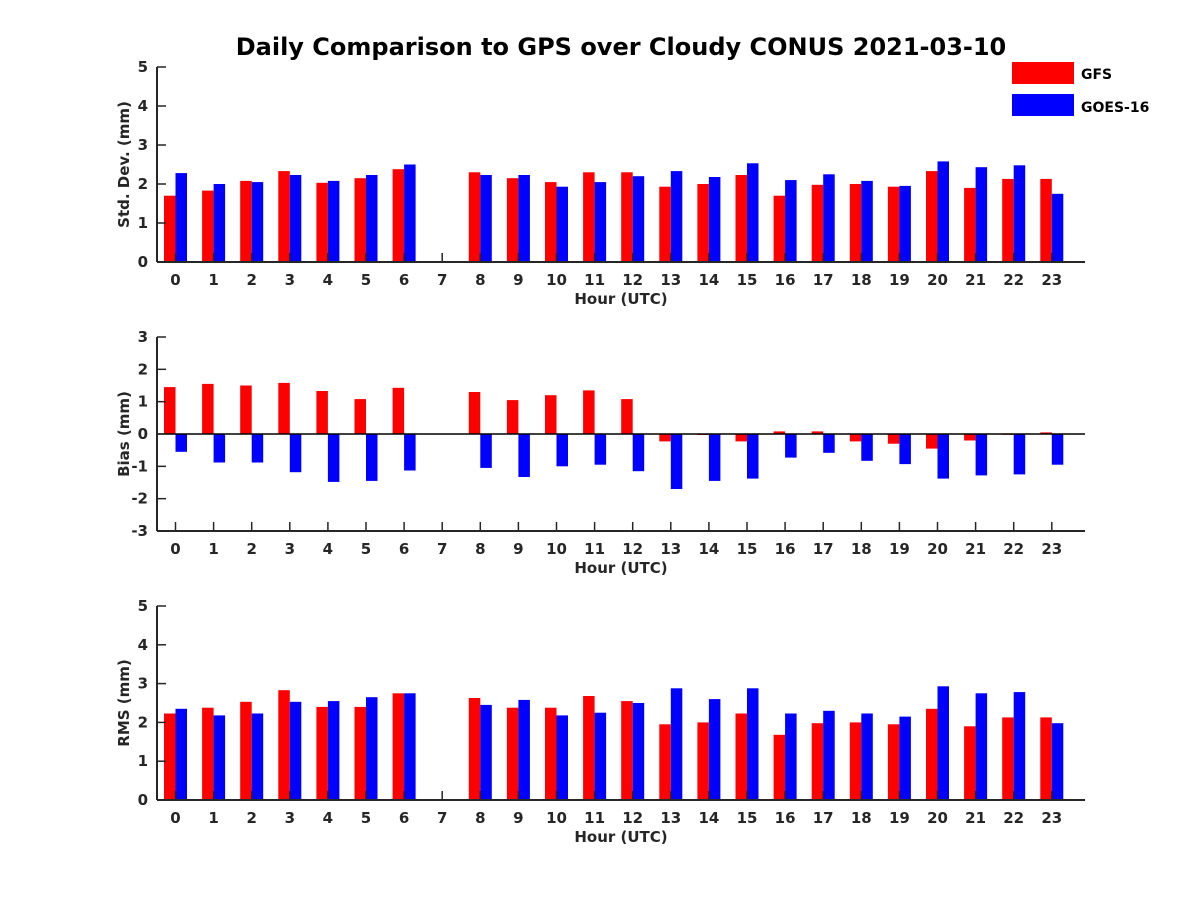 The image size is (1200, 900). What do you see at coordinates (328, 818) in the screenshot?
I see `rms-x-tick-label: 4` at bounding box center [328, 818].